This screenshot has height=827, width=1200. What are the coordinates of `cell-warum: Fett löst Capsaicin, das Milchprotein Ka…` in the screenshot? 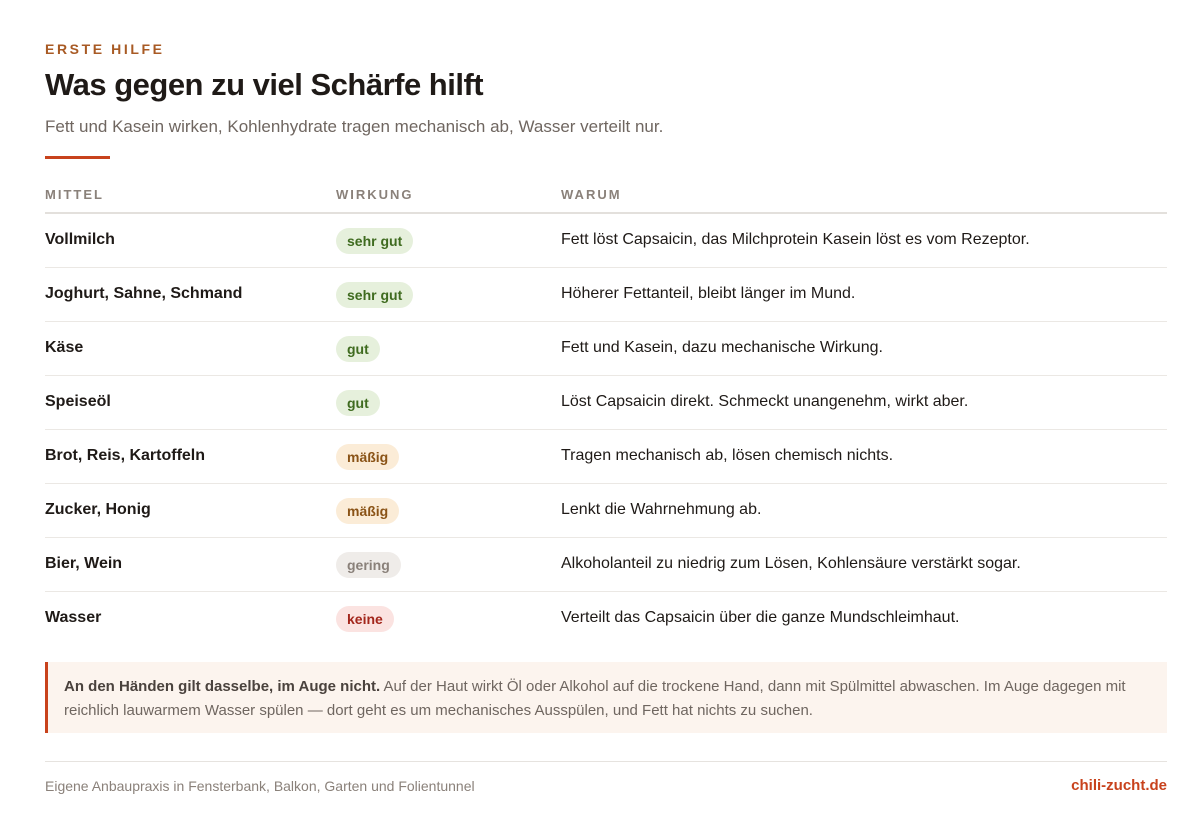 It's located at (795, 239).